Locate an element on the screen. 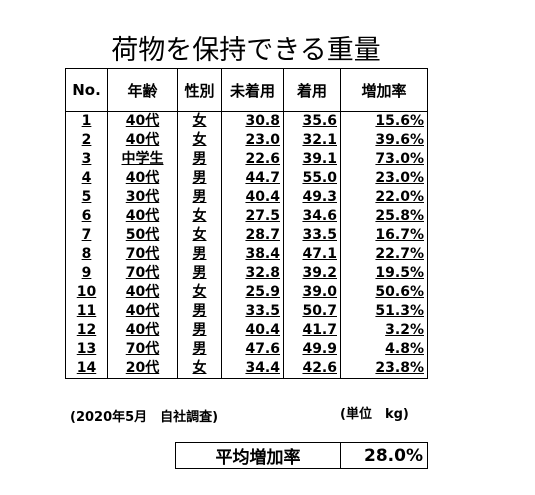 Image resolution: width=535 pixels, height=495 pixels. unit-note: (単位 kg) is located at coordinates (374, 414).